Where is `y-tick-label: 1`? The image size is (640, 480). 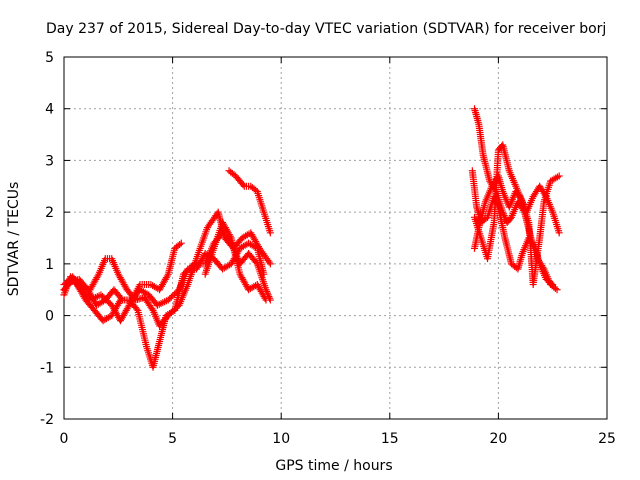
y-tick-label: 1 is located at coordinates (49, 265).